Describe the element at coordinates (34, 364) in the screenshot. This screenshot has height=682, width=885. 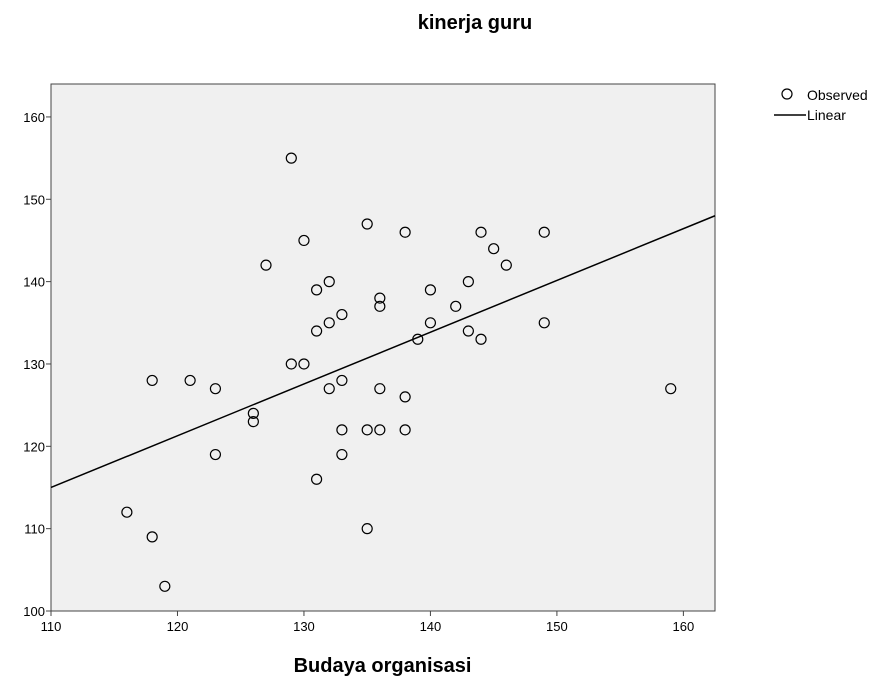
I see `y-tick-label: 130` at that location.